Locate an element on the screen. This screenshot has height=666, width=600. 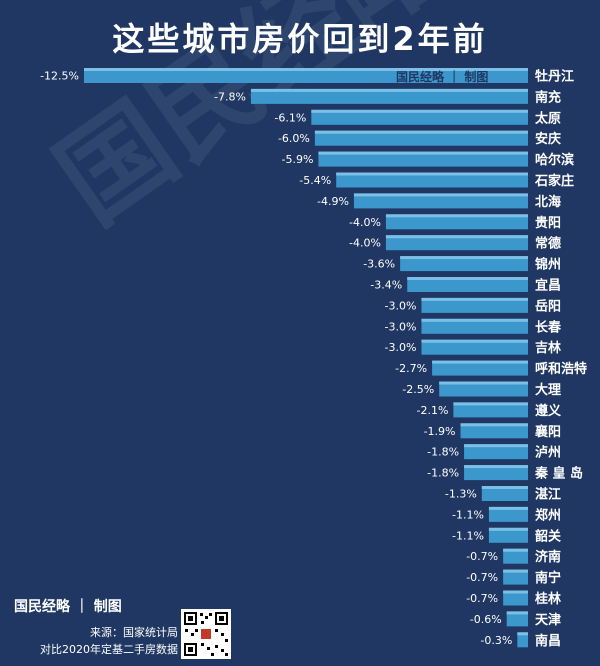
category-label: 石家庄 is located at coordinates (554, 181).